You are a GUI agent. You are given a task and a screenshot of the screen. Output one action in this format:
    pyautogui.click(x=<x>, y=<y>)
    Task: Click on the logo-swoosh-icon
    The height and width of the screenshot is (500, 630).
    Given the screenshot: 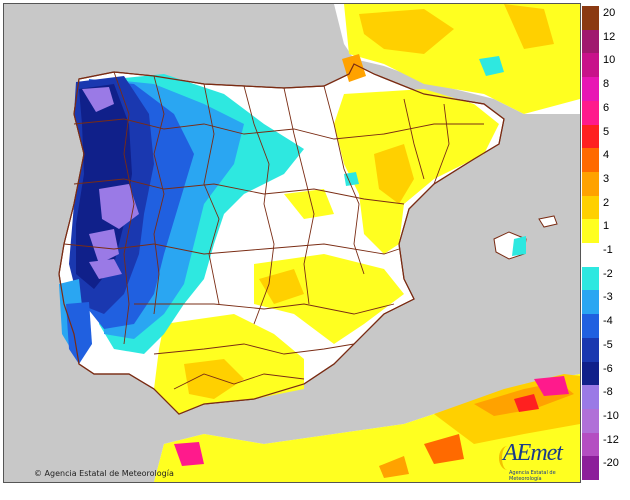 What is the action you would take?
    pyautogui.click(x=507, y=458)
    